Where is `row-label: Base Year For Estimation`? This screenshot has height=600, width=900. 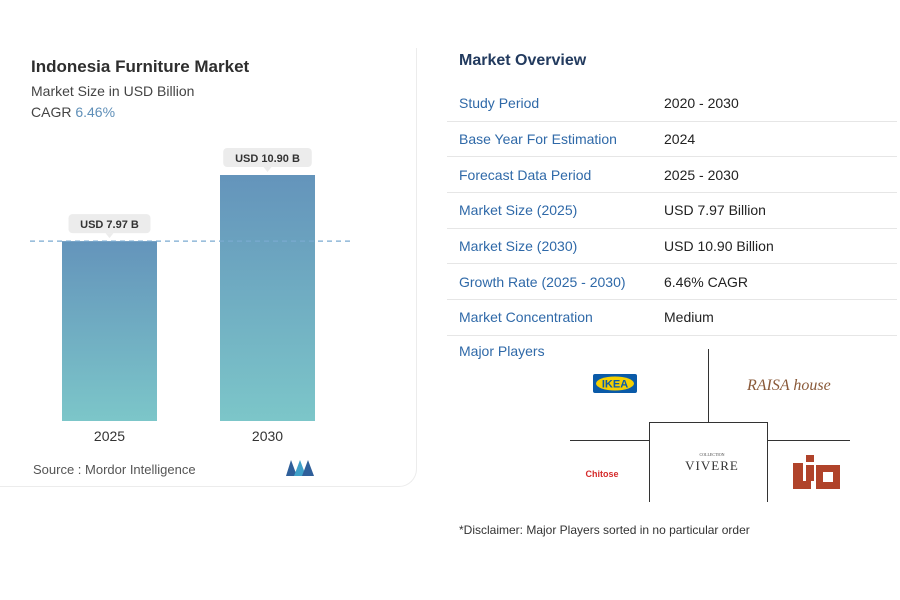
row-label: Base Year For Estimation is located at coordinates (538, 139).